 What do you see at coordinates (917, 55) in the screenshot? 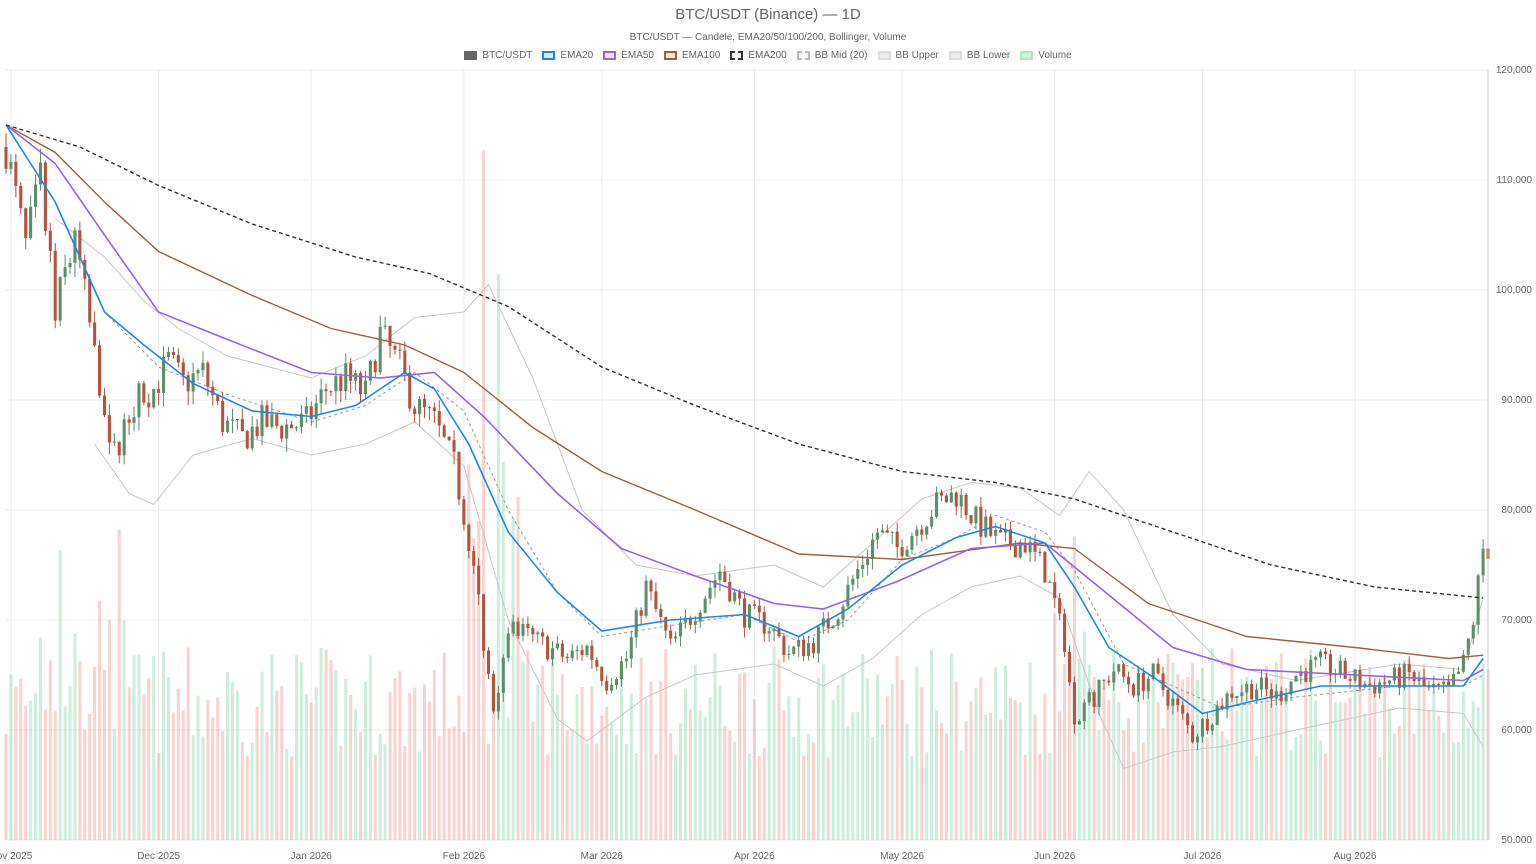
I see `legend-label: BB Upper` at bounding box center [917, 55].